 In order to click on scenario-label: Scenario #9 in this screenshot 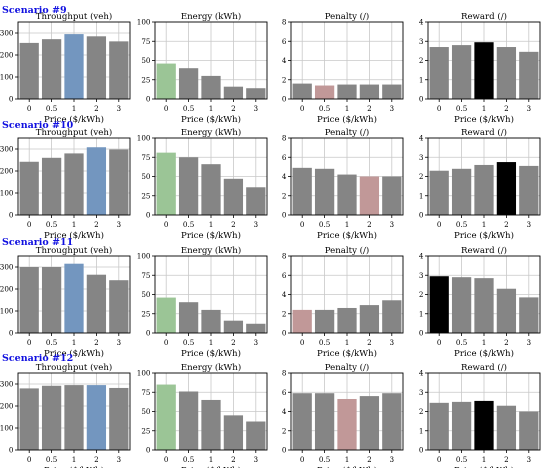, I will do `click(34, 10)`.